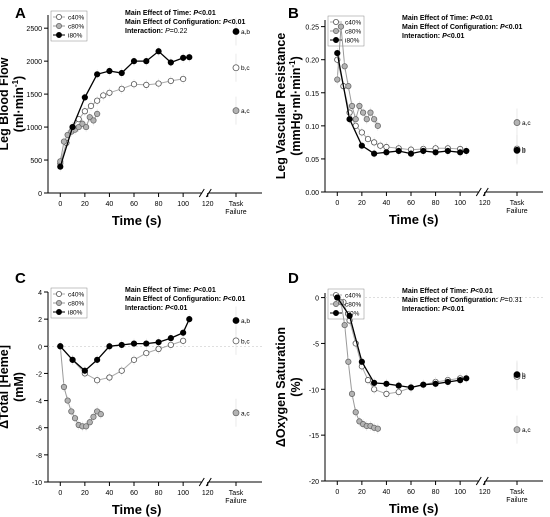 The width and height of the screenshot is (550, 517). I want to click on y-tick-label: 2500, so click(34, 29).